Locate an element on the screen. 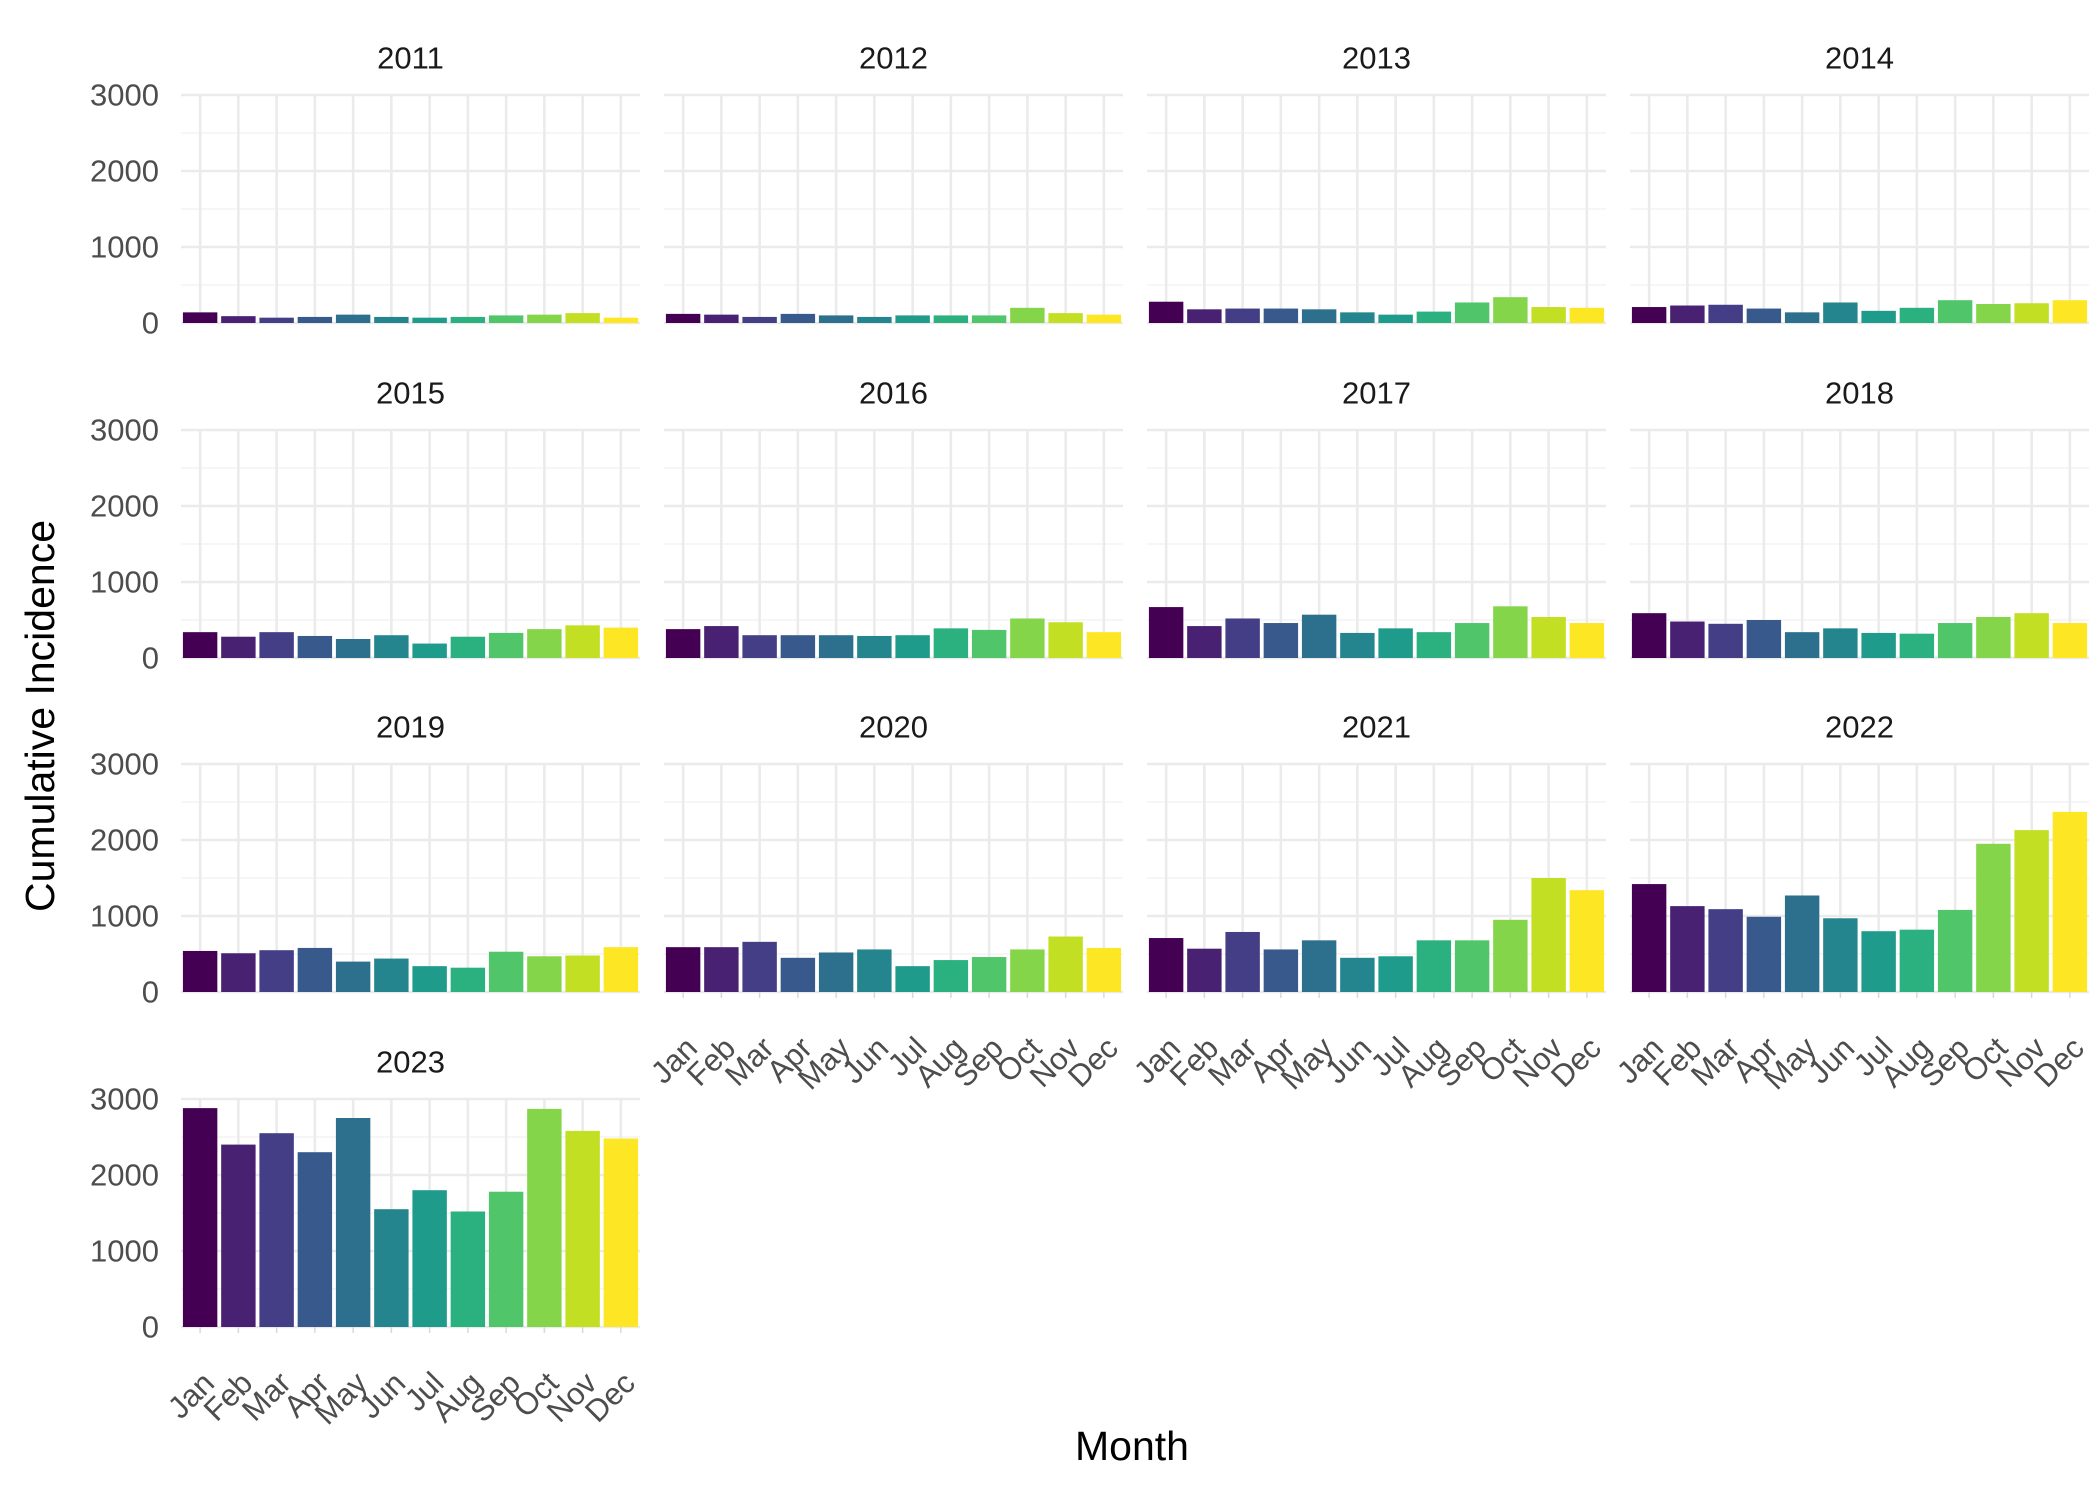 The height and width of the screenshot is (1500, 2100). bar-2015-May is located at coordinates (353, 648).